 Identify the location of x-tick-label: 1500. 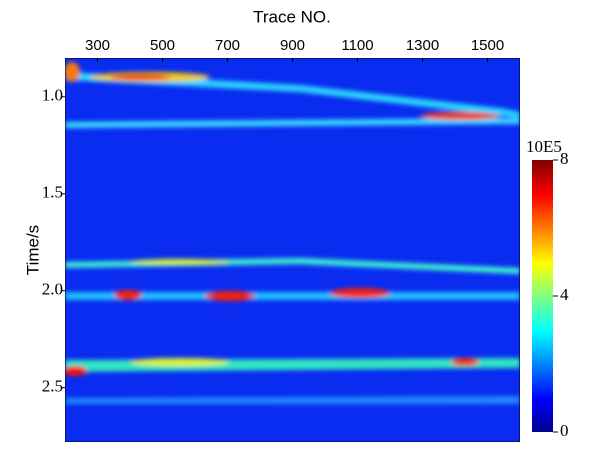
(487, 45).